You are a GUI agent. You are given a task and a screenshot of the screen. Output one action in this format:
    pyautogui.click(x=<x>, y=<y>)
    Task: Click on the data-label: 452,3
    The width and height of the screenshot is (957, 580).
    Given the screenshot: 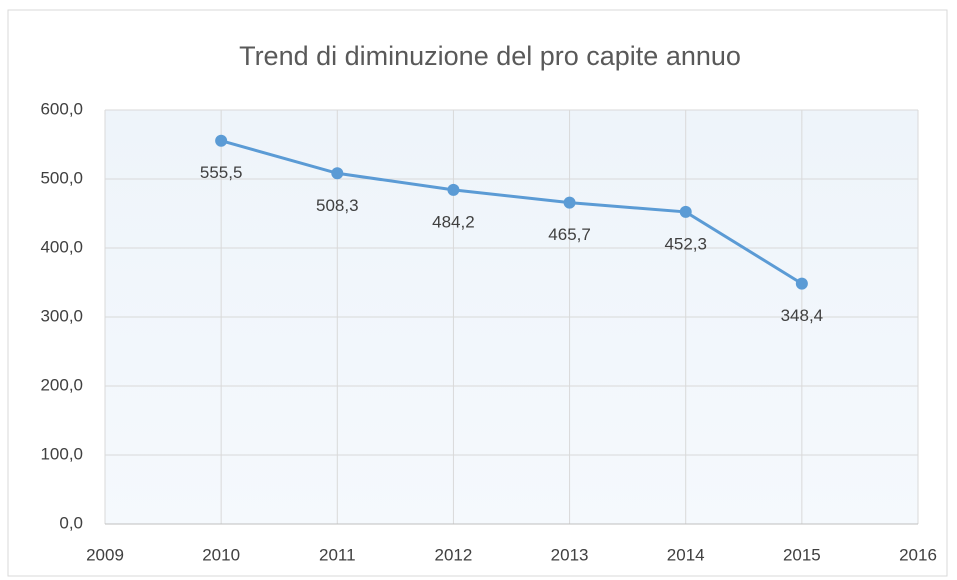 What is the action you would take?
    pyautogui.click(x=685, y=243)
    